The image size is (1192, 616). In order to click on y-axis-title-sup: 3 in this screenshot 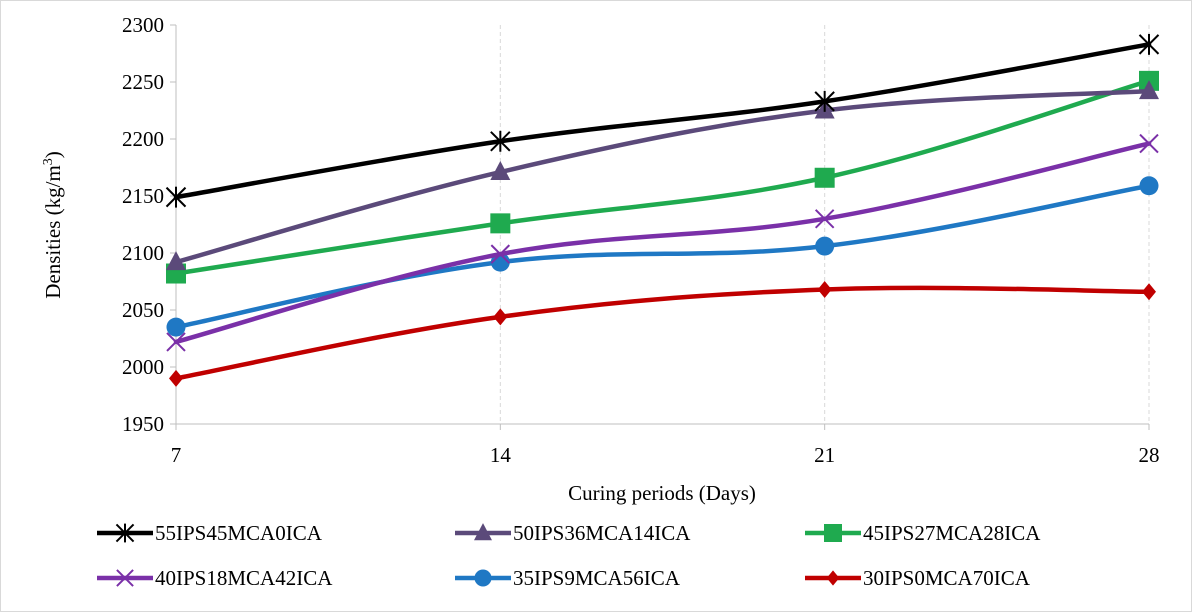, I will do `click(48, 161)`.